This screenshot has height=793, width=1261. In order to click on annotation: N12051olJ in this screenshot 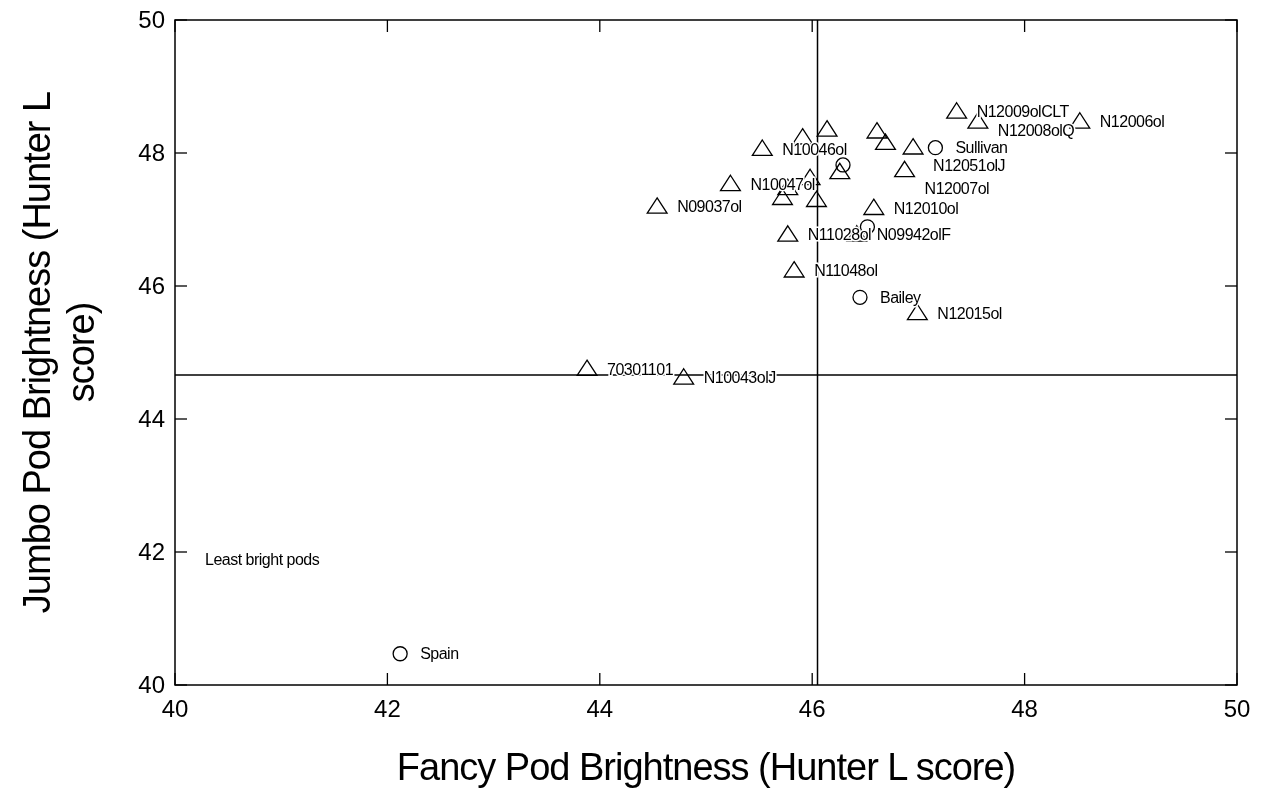, I will do `click(969, 166)`.